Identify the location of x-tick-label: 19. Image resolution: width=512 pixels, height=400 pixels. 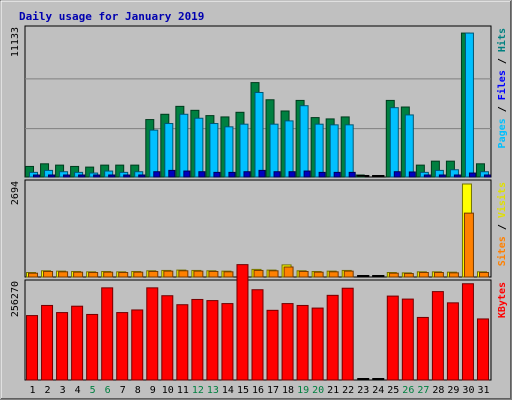
(303, 390).